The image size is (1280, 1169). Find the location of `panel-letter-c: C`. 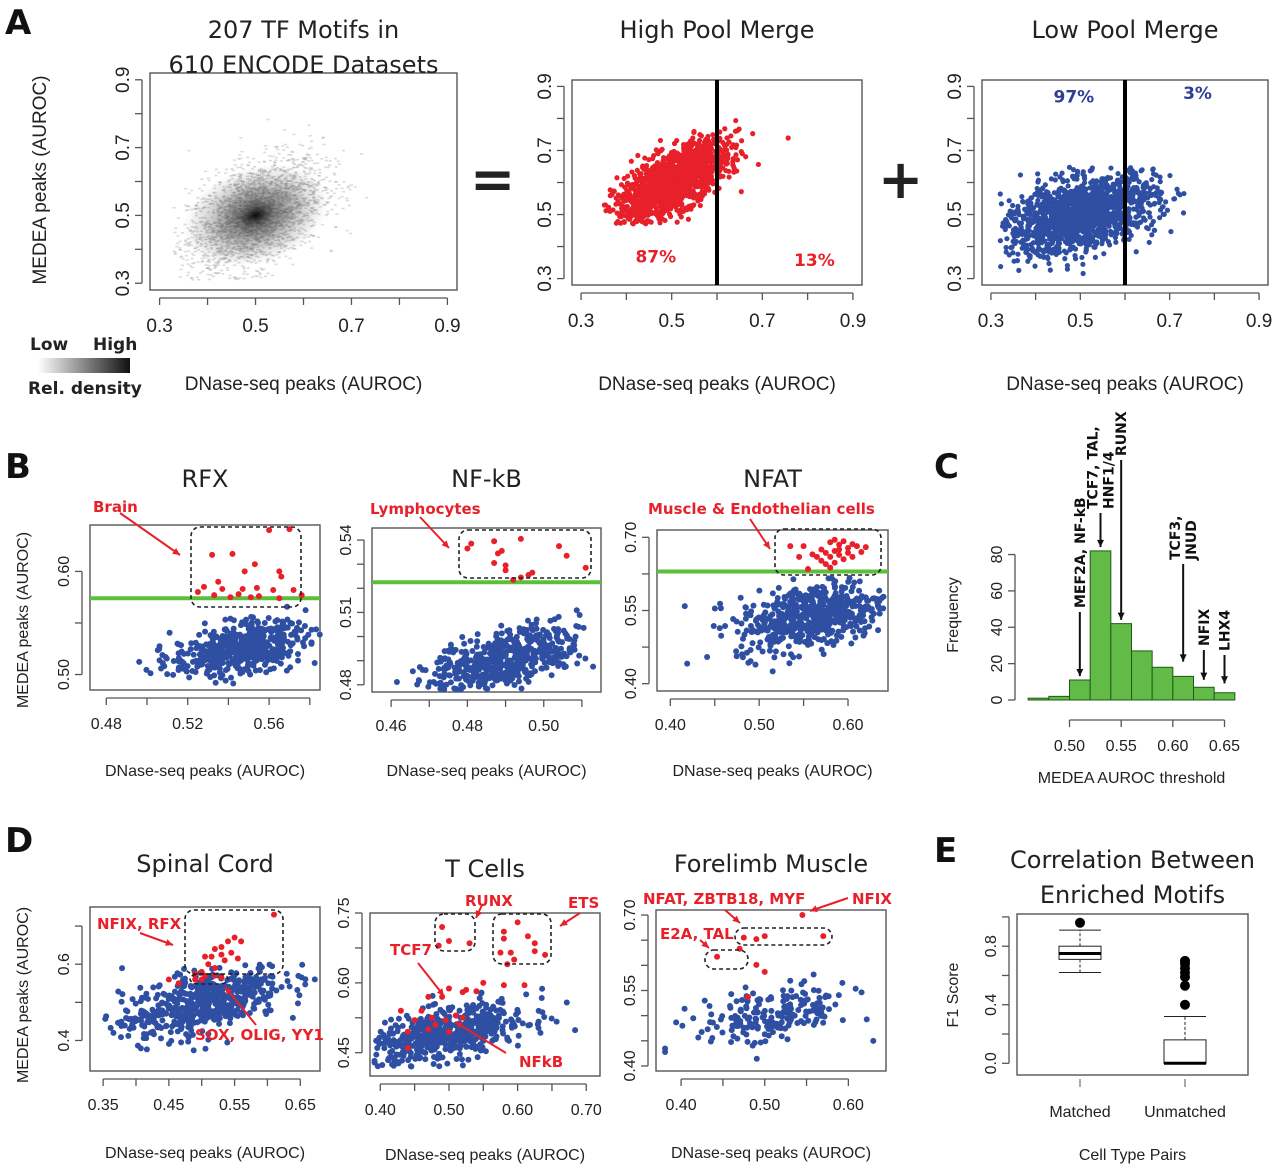

panel-letter-c: C is located at coordinates (946, 467).